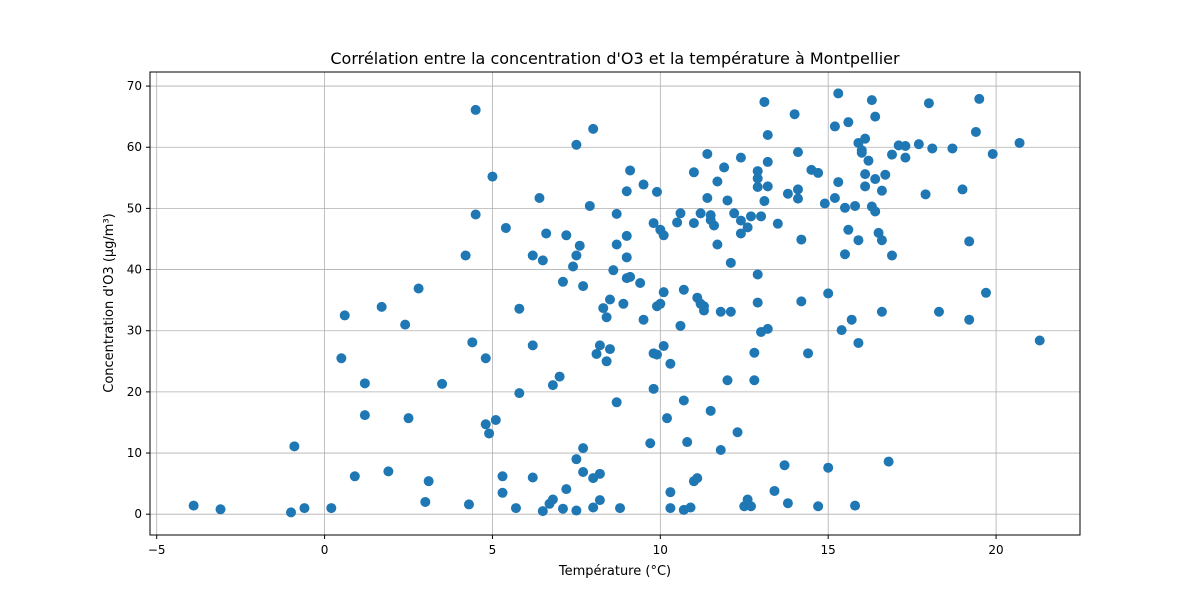 Image resolution: width=1200 pixels, height=604 pixels. I want to click on y-tick-label: 50, so click(134, 208).